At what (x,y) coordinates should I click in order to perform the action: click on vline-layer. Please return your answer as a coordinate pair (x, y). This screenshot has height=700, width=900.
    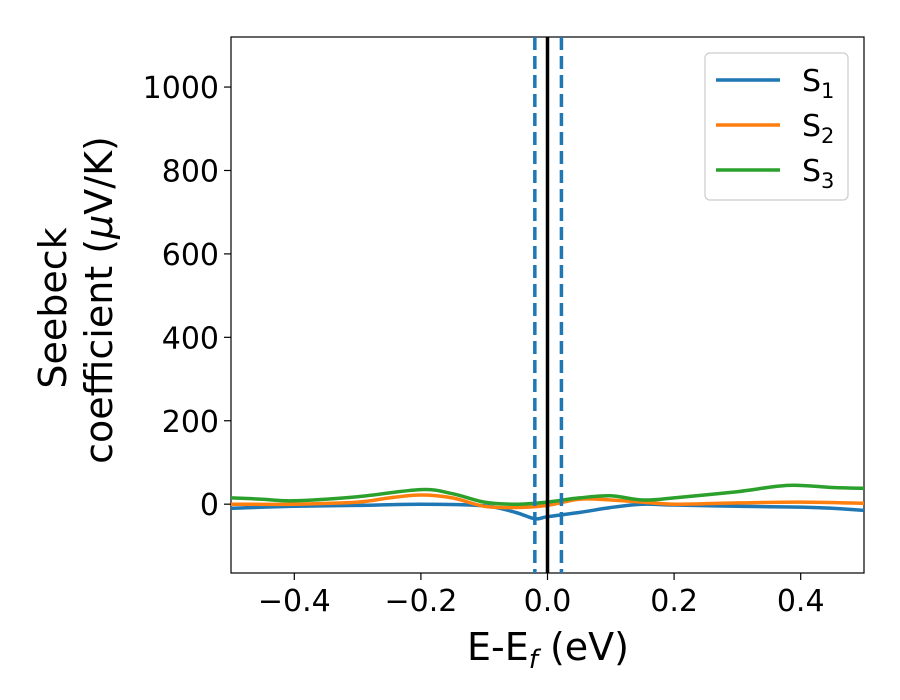
    Looking at the image, I should click on (548, 305).